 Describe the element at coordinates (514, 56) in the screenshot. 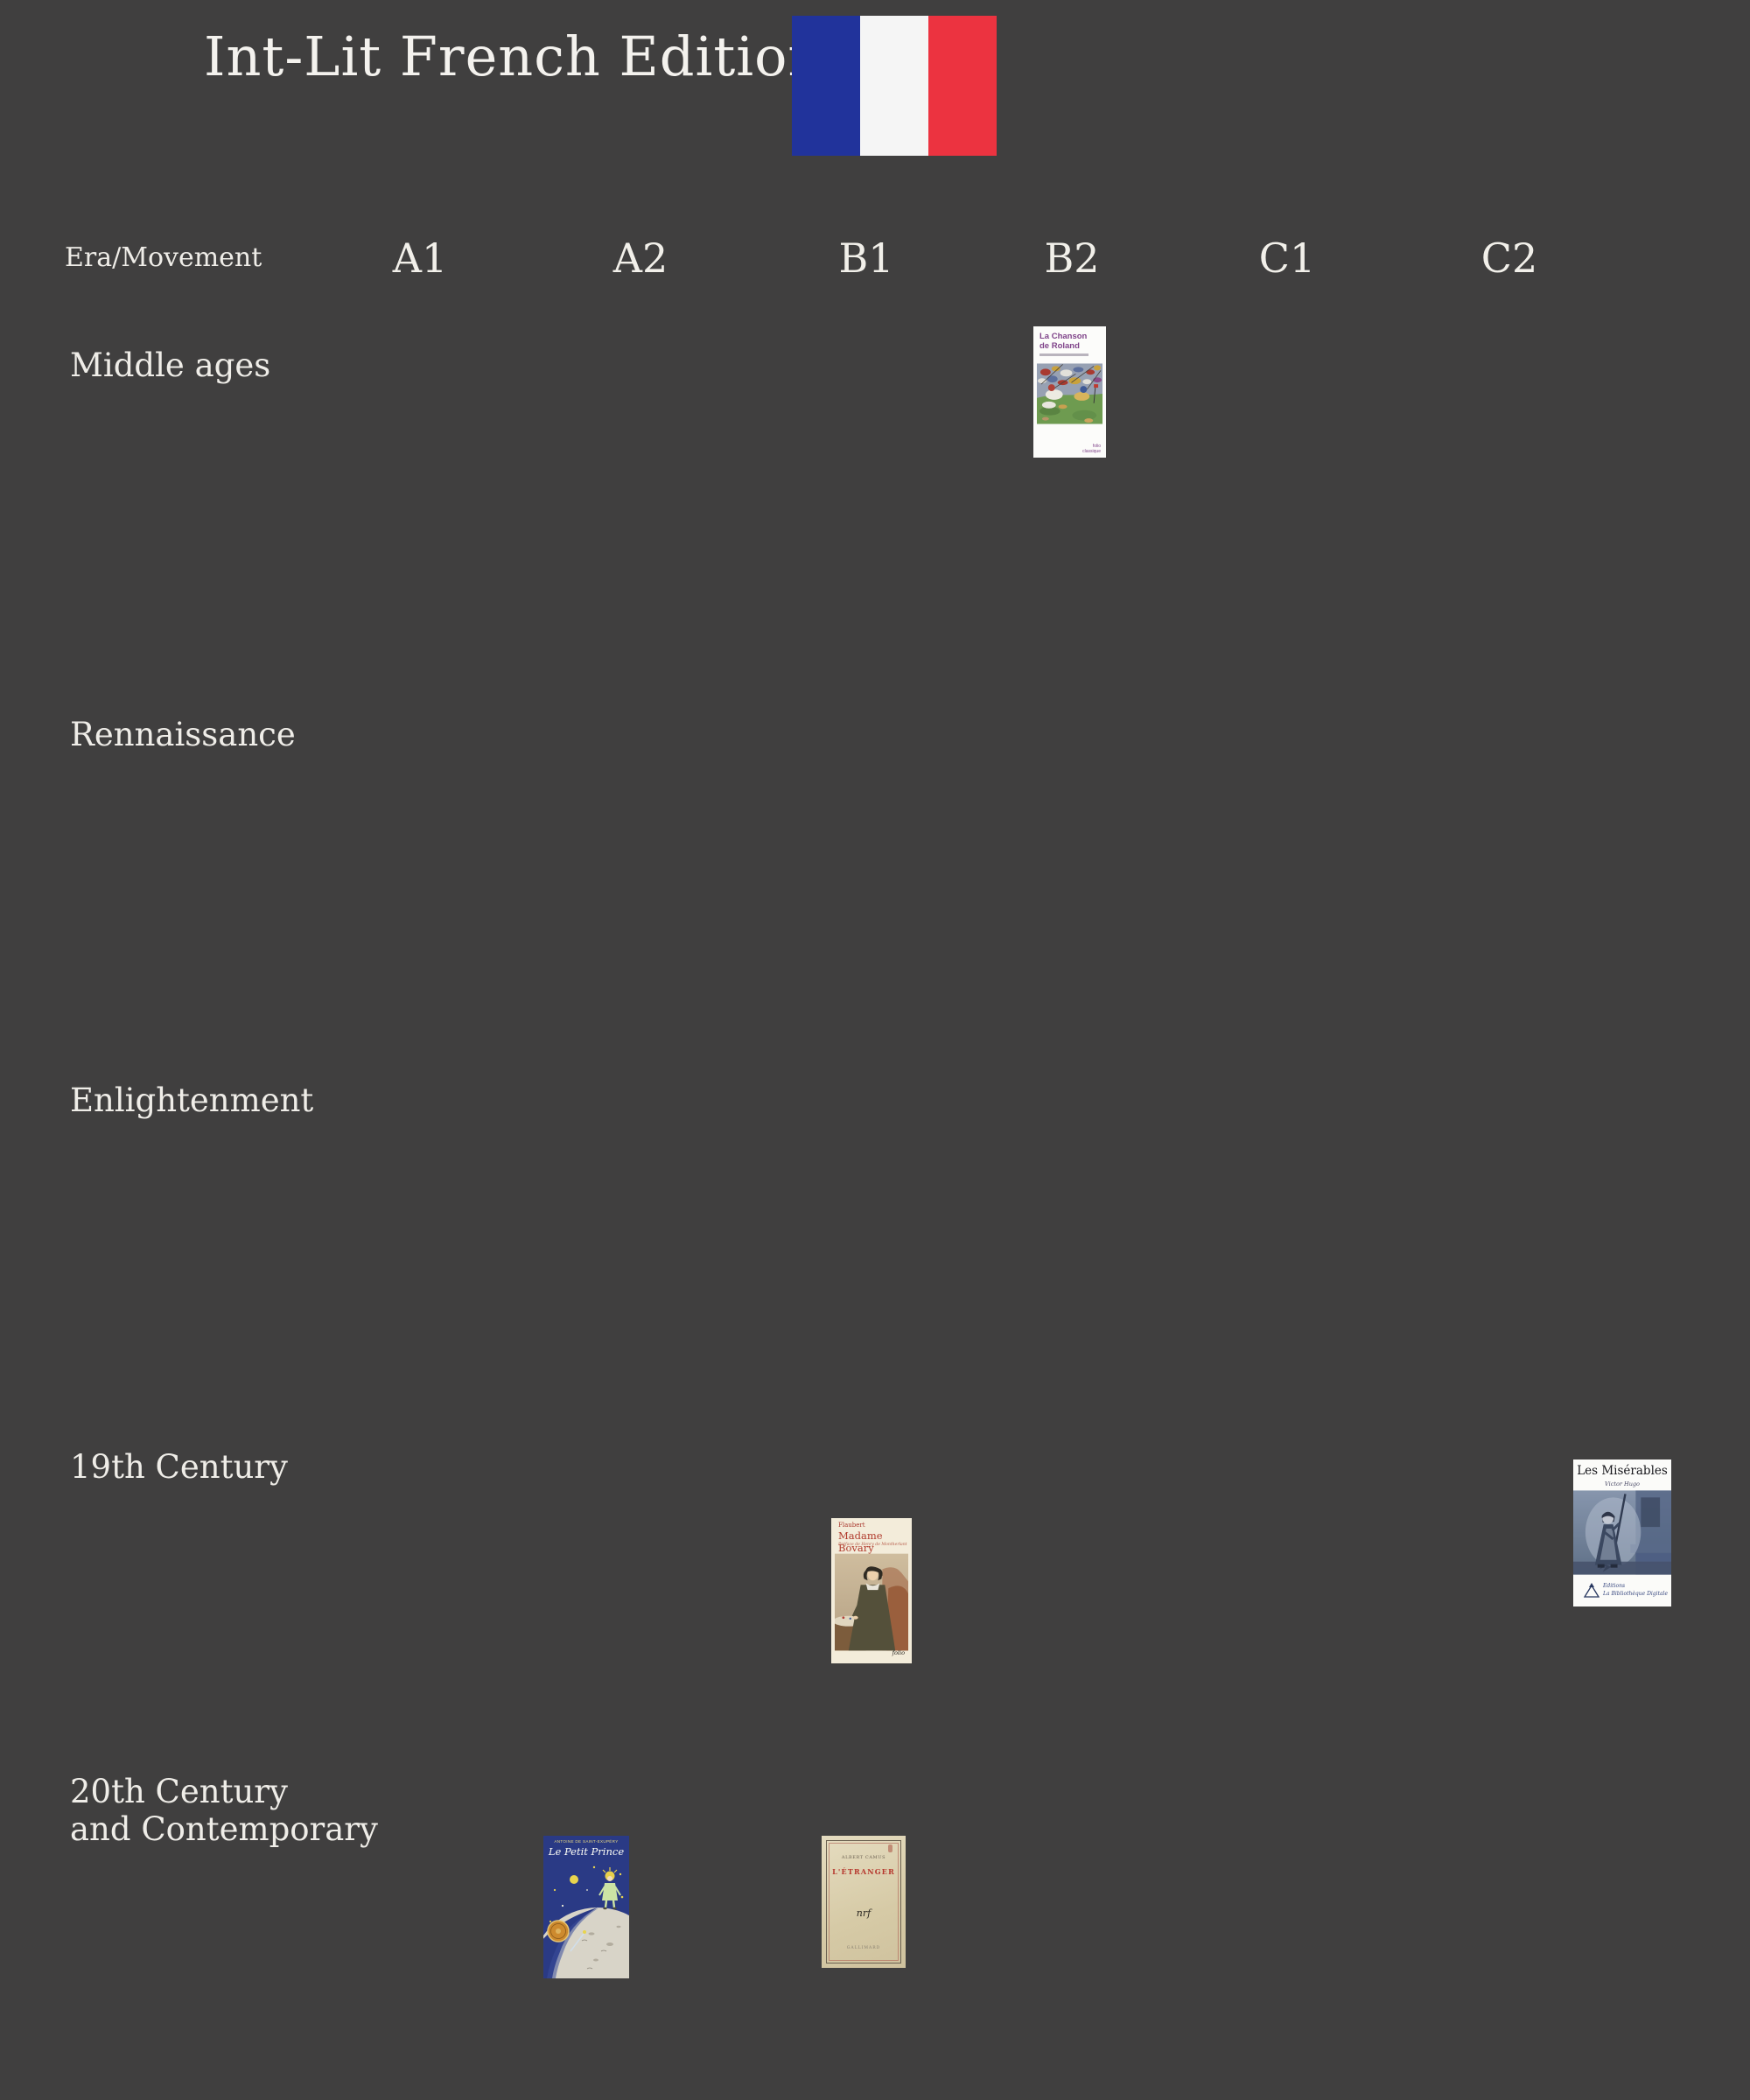

I see `page-title: Int-Lit French Edition` at that location.